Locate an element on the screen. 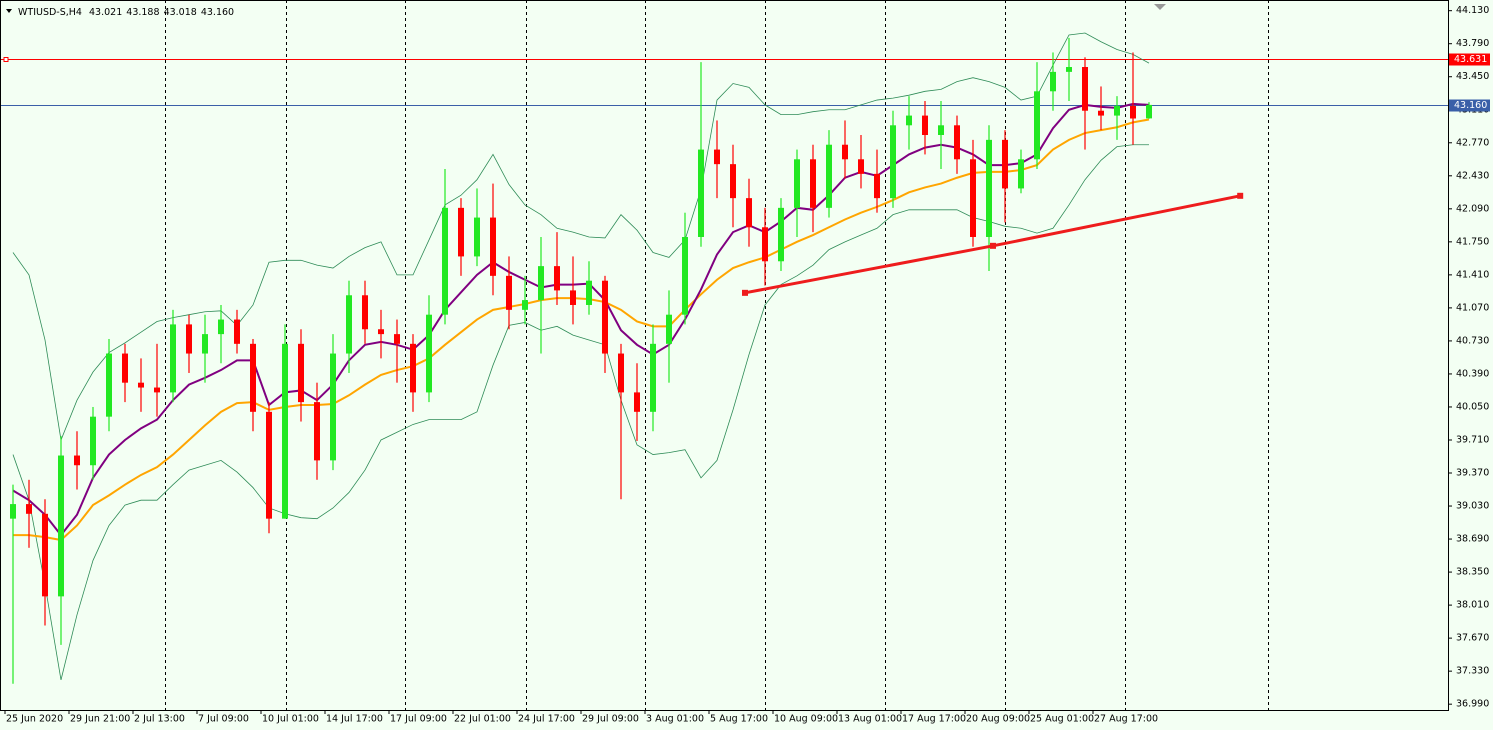 This screenshot has height=734, width=1493. open-value: 43.021 is located at coordinates (105, 12).